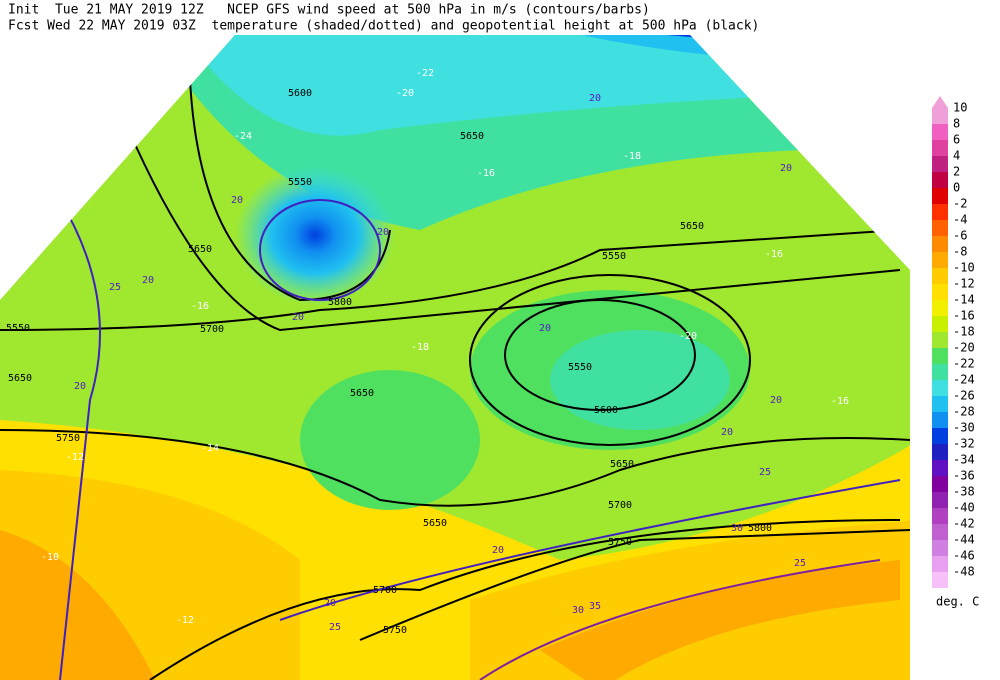 This screenshot has height=680, width=1000. Describe the element at coordinates (243, 136) in the screenshot. I see `temperature-label: -24` at that location.